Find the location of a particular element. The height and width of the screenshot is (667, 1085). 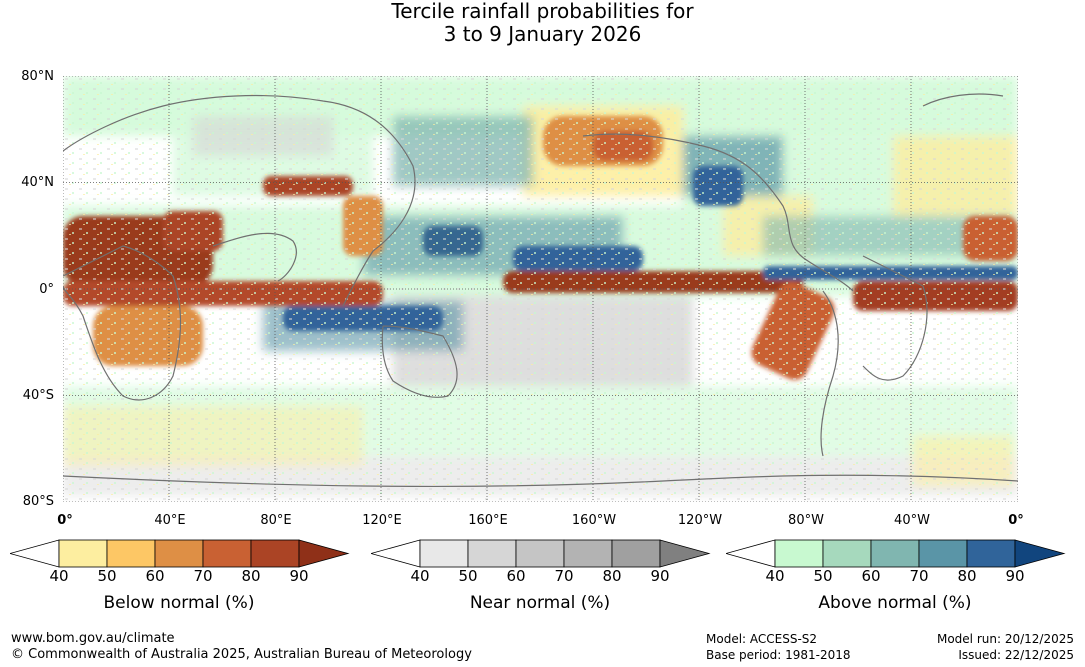

lon-label-120w: 120°W is located at coordinates (700, 520).